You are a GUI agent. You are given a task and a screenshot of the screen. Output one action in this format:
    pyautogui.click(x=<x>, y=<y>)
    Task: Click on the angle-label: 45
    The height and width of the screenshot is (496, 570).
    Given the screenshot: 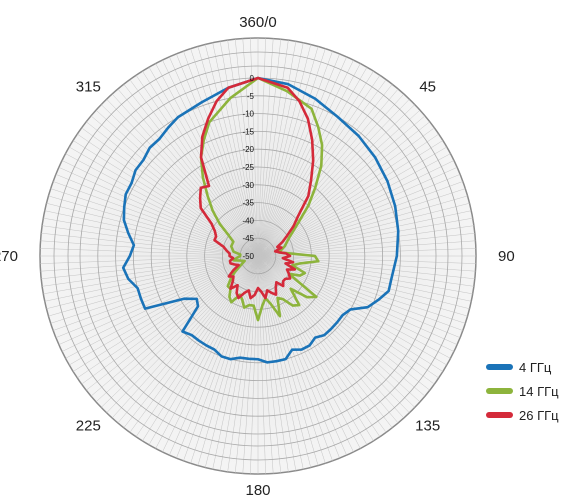 What is the action you would take?
    pyautogui.click(x=427, y=86)
    